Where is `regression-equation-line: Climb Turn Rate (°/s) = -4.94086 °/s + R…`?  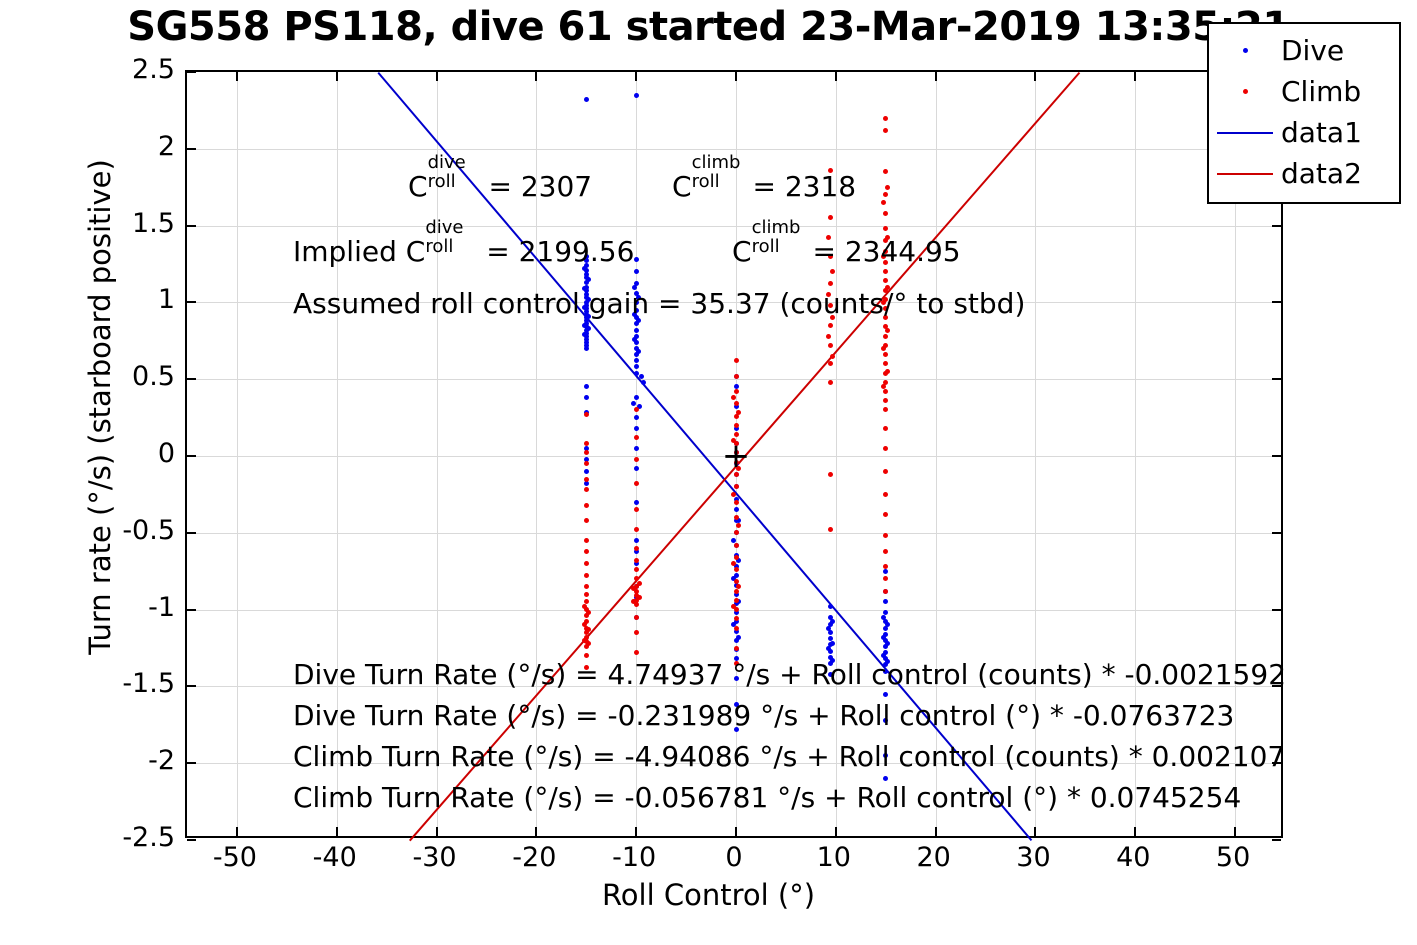 regression-equation-line: Climb Turn Rate (°/s) = -4.94086 °/s + R… is located at coordinates (789, 756).